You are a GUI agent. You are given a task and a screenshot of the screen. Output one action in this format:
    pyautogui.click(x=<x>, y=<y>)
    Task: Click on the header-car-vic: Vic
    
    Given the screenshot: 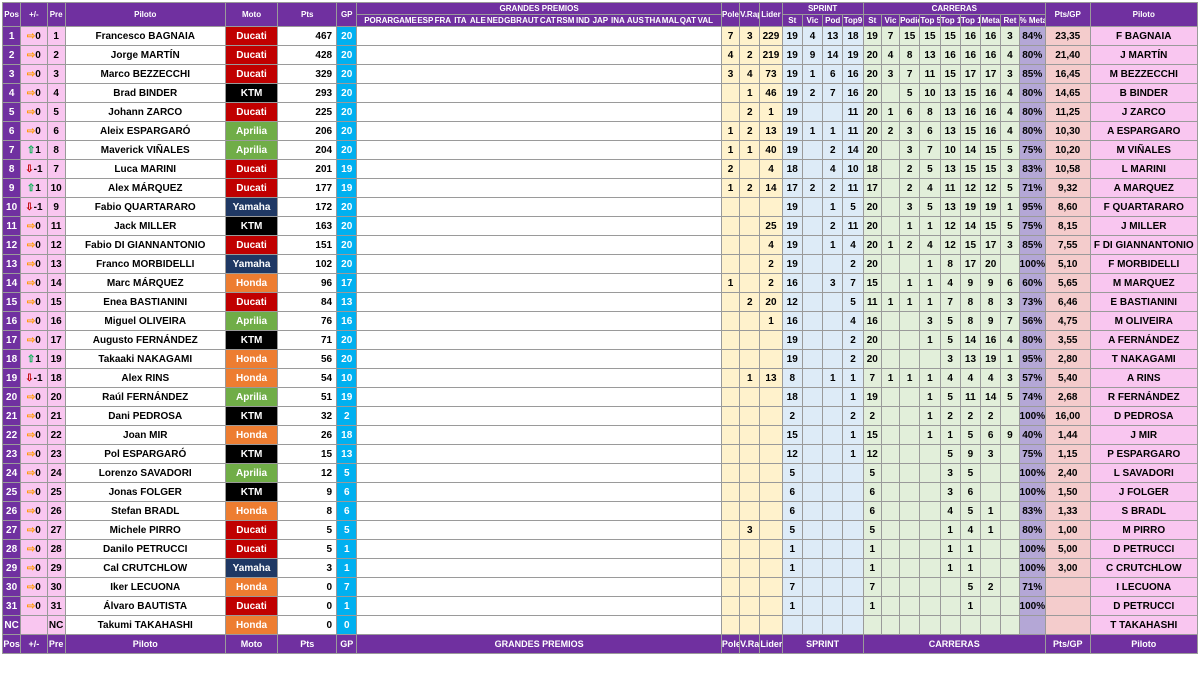 What is the action you would take?
    pyautogui.click(x=890, y=20)
    